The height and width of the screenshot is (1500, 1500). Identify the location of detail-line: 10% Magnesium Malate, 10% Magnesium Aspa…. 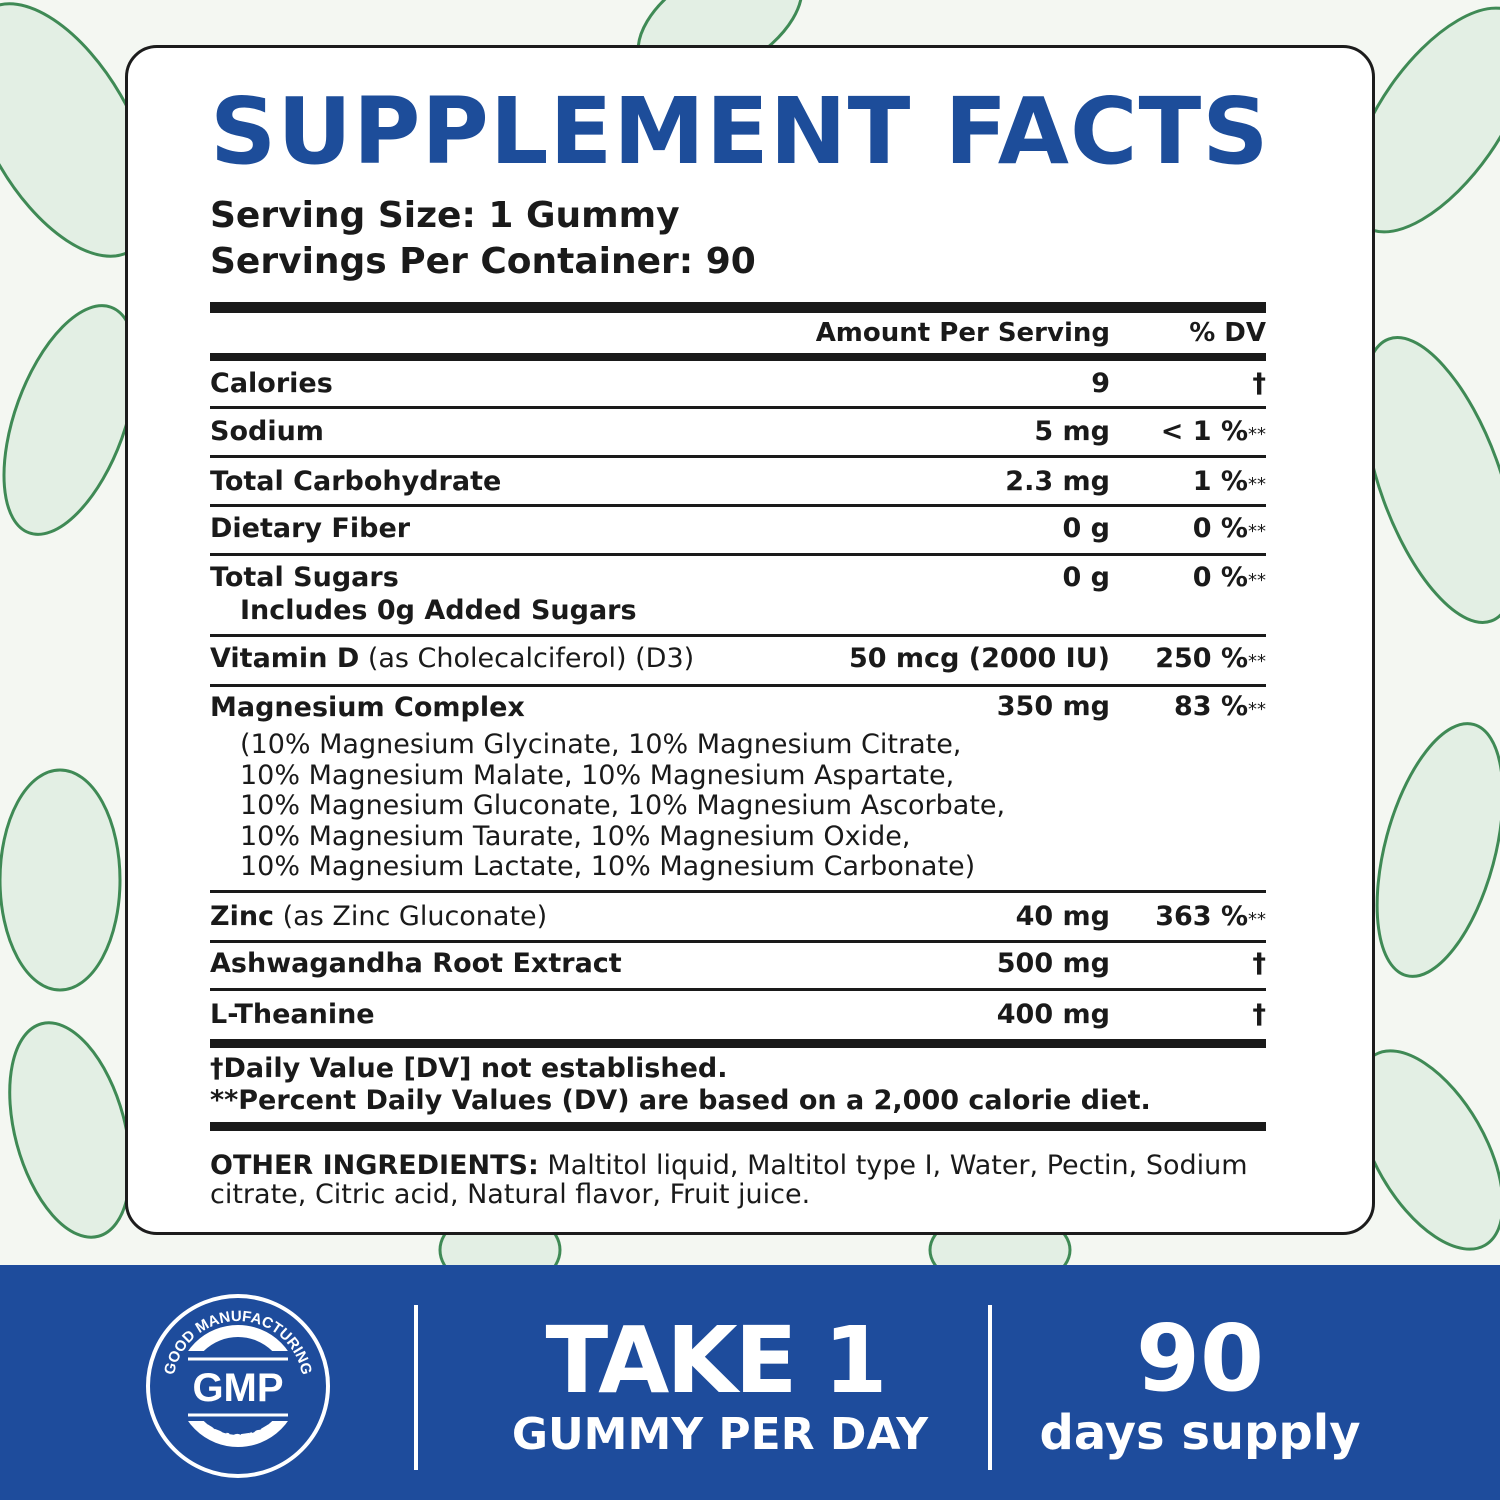
(597, 775).